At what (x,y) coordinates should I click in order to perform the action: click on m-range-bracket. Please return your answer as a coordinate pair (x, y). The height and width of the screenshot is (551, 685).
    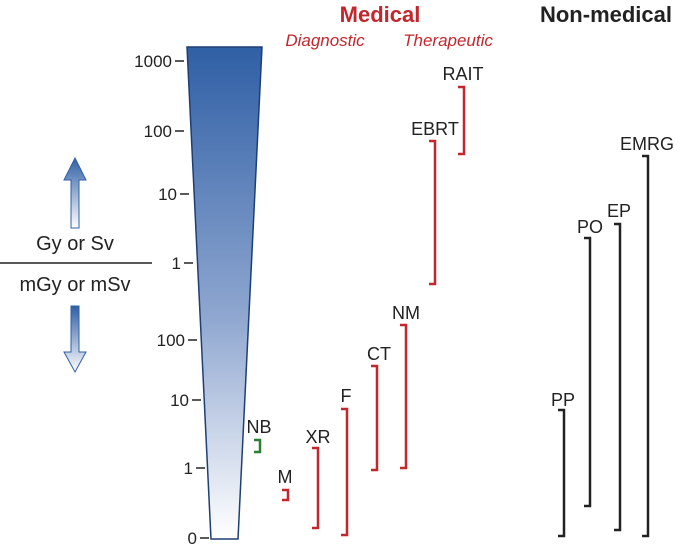
    Looking at the image, I should click on (286, 495).